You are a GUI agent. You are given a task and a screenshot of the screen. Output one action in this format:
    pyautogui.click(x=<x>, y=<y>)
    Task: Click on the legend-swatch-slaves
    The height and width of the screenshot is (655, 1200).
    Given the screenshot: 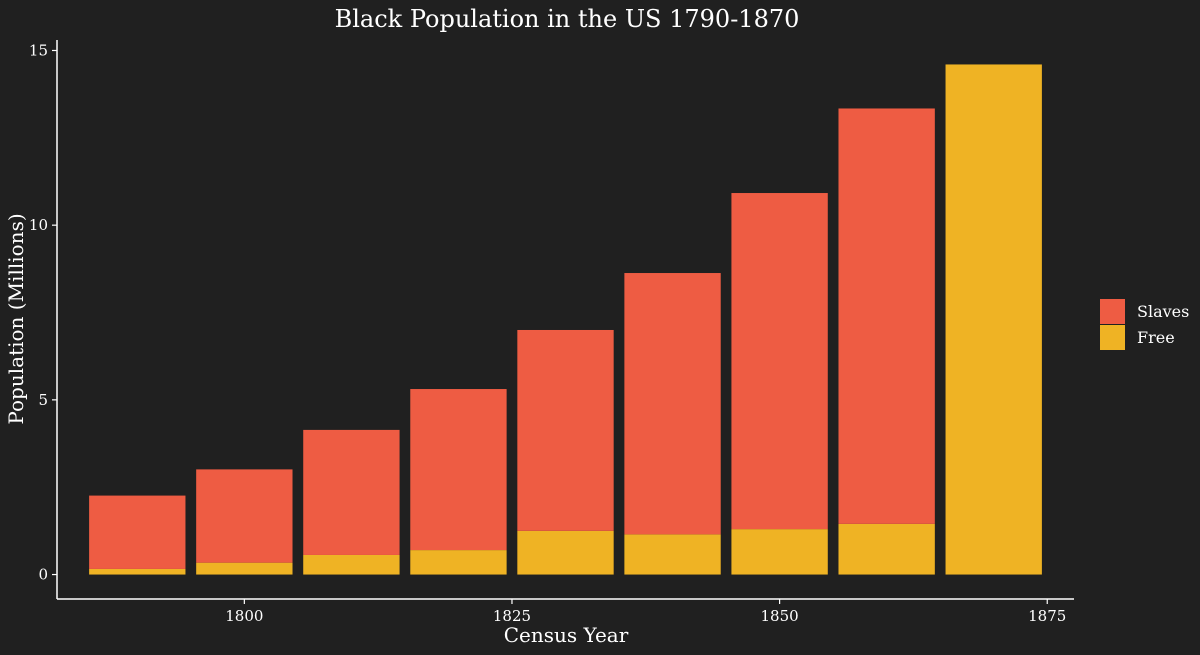 What is the action you would take?
    pyautogui.click(x=1112, y=311)
    